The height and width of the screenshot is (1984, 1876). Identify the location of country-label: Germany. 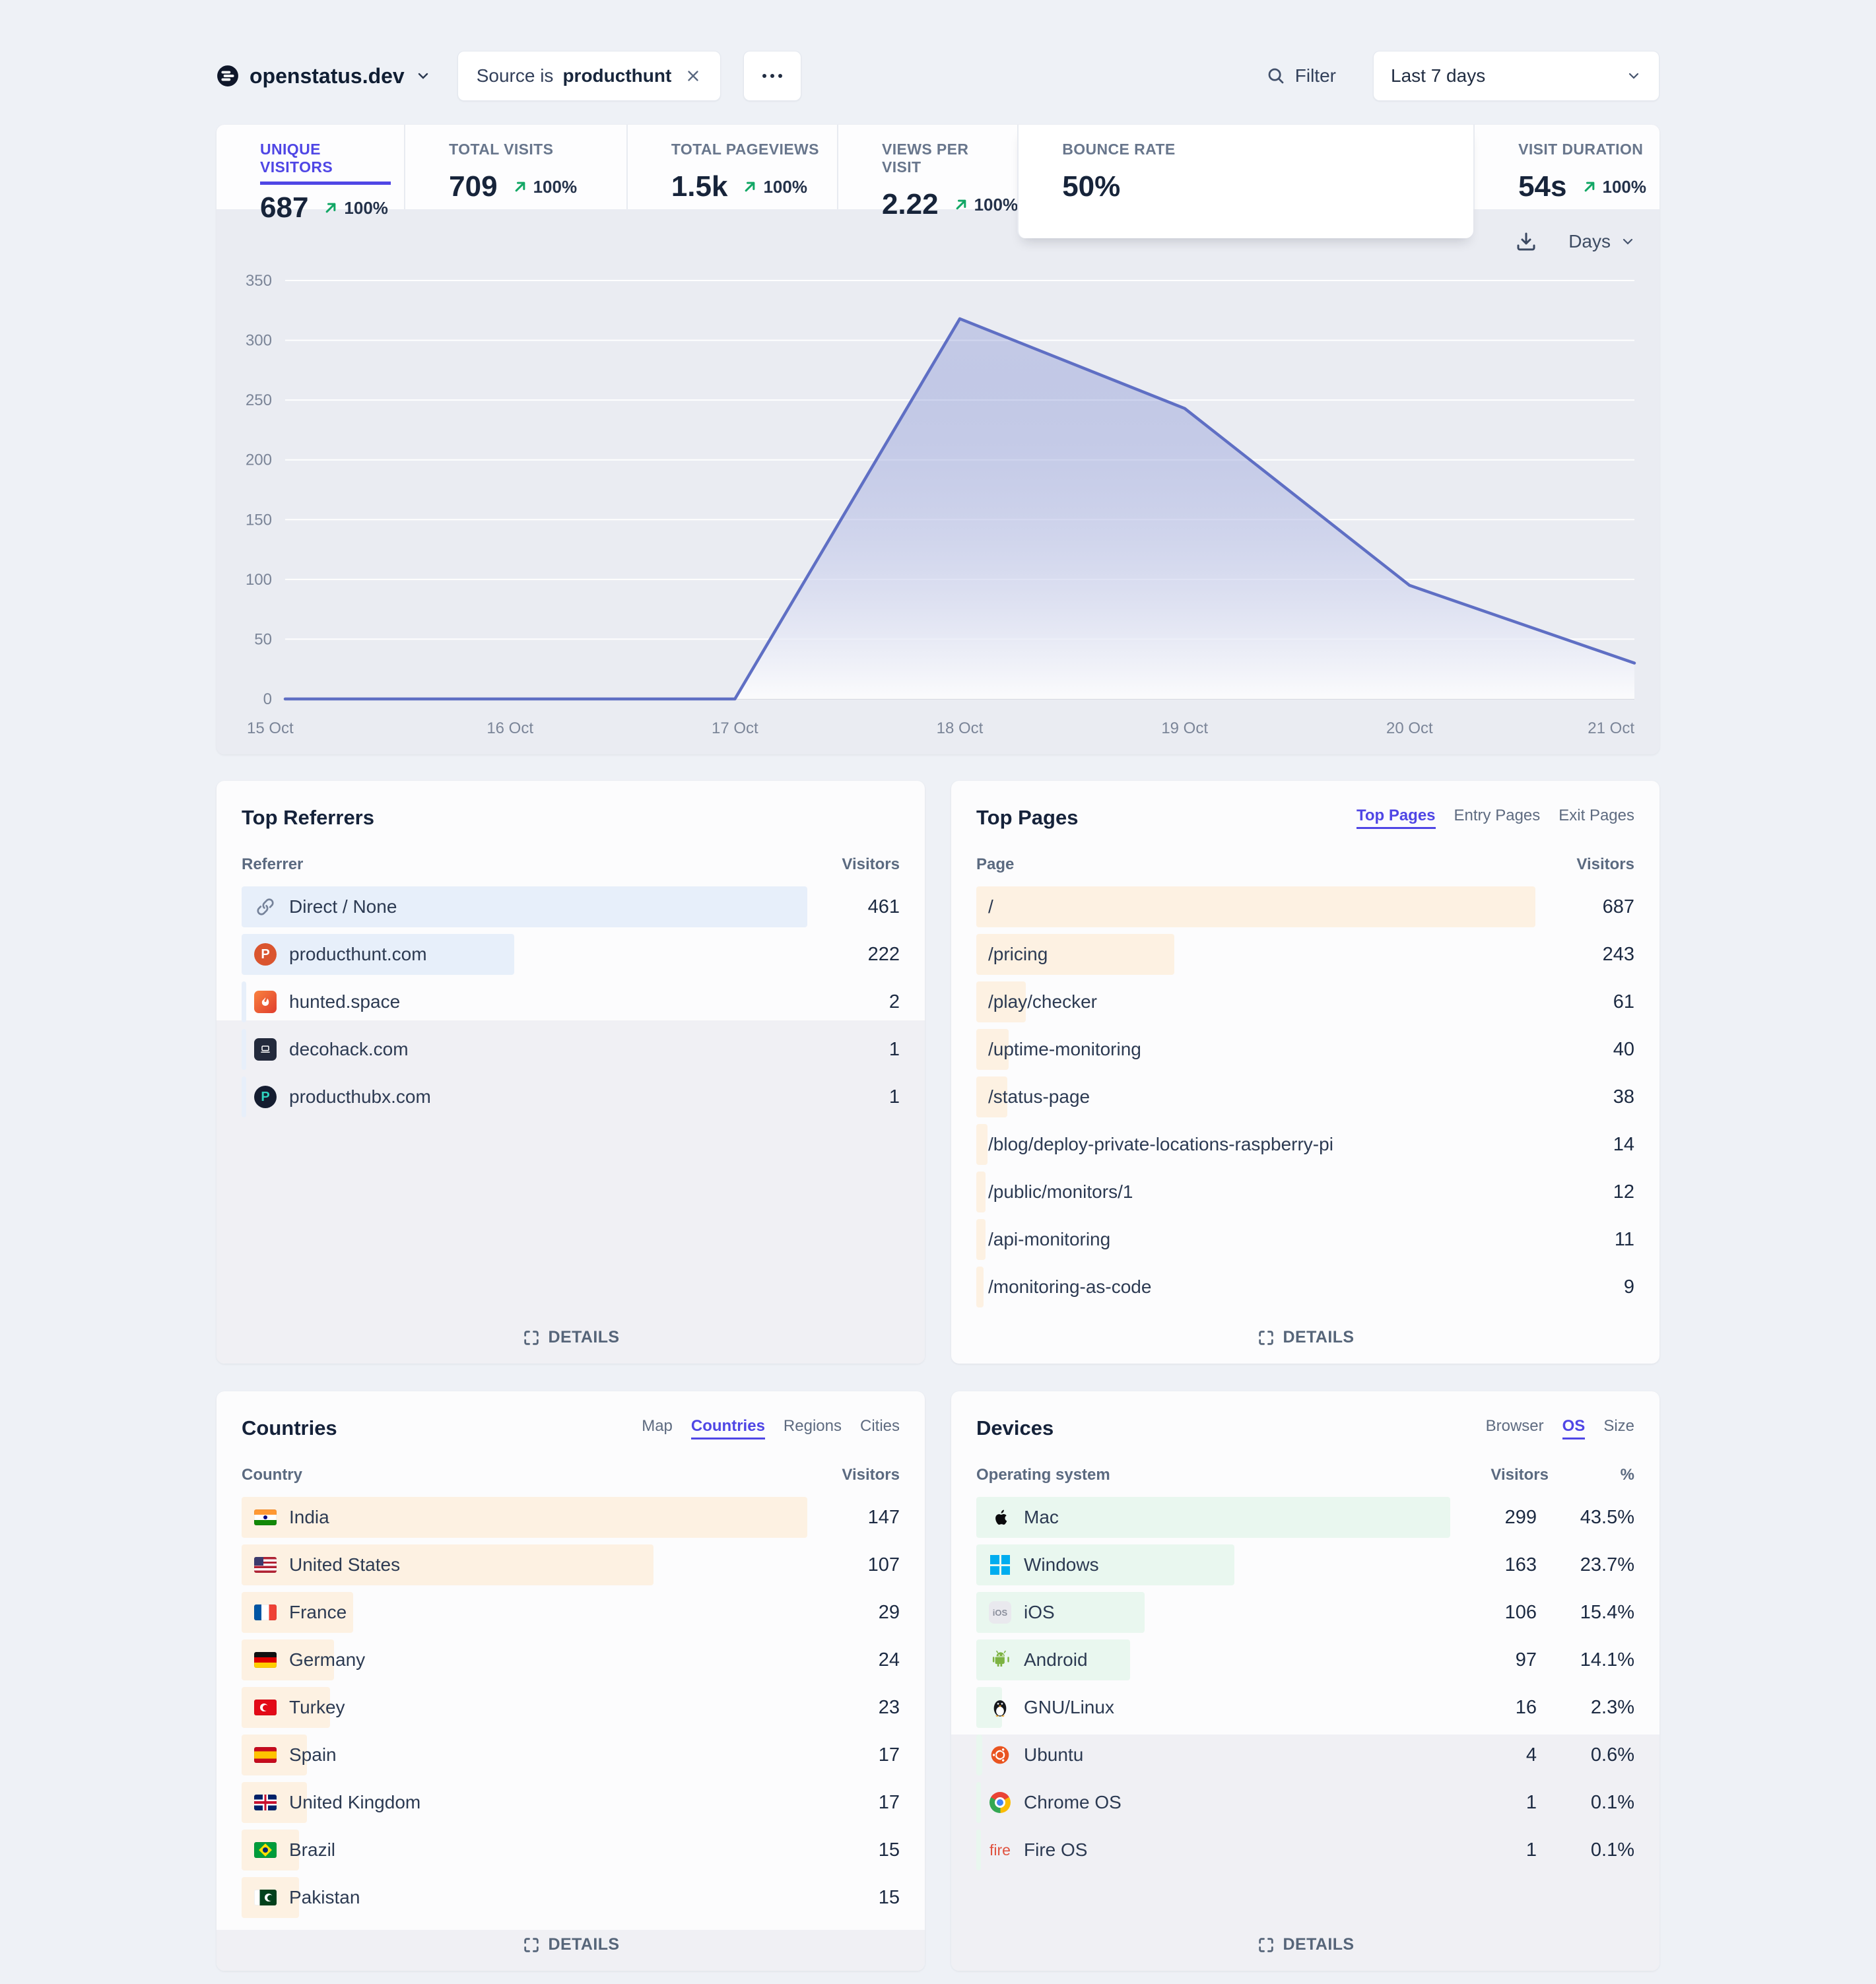
(327, 1659).